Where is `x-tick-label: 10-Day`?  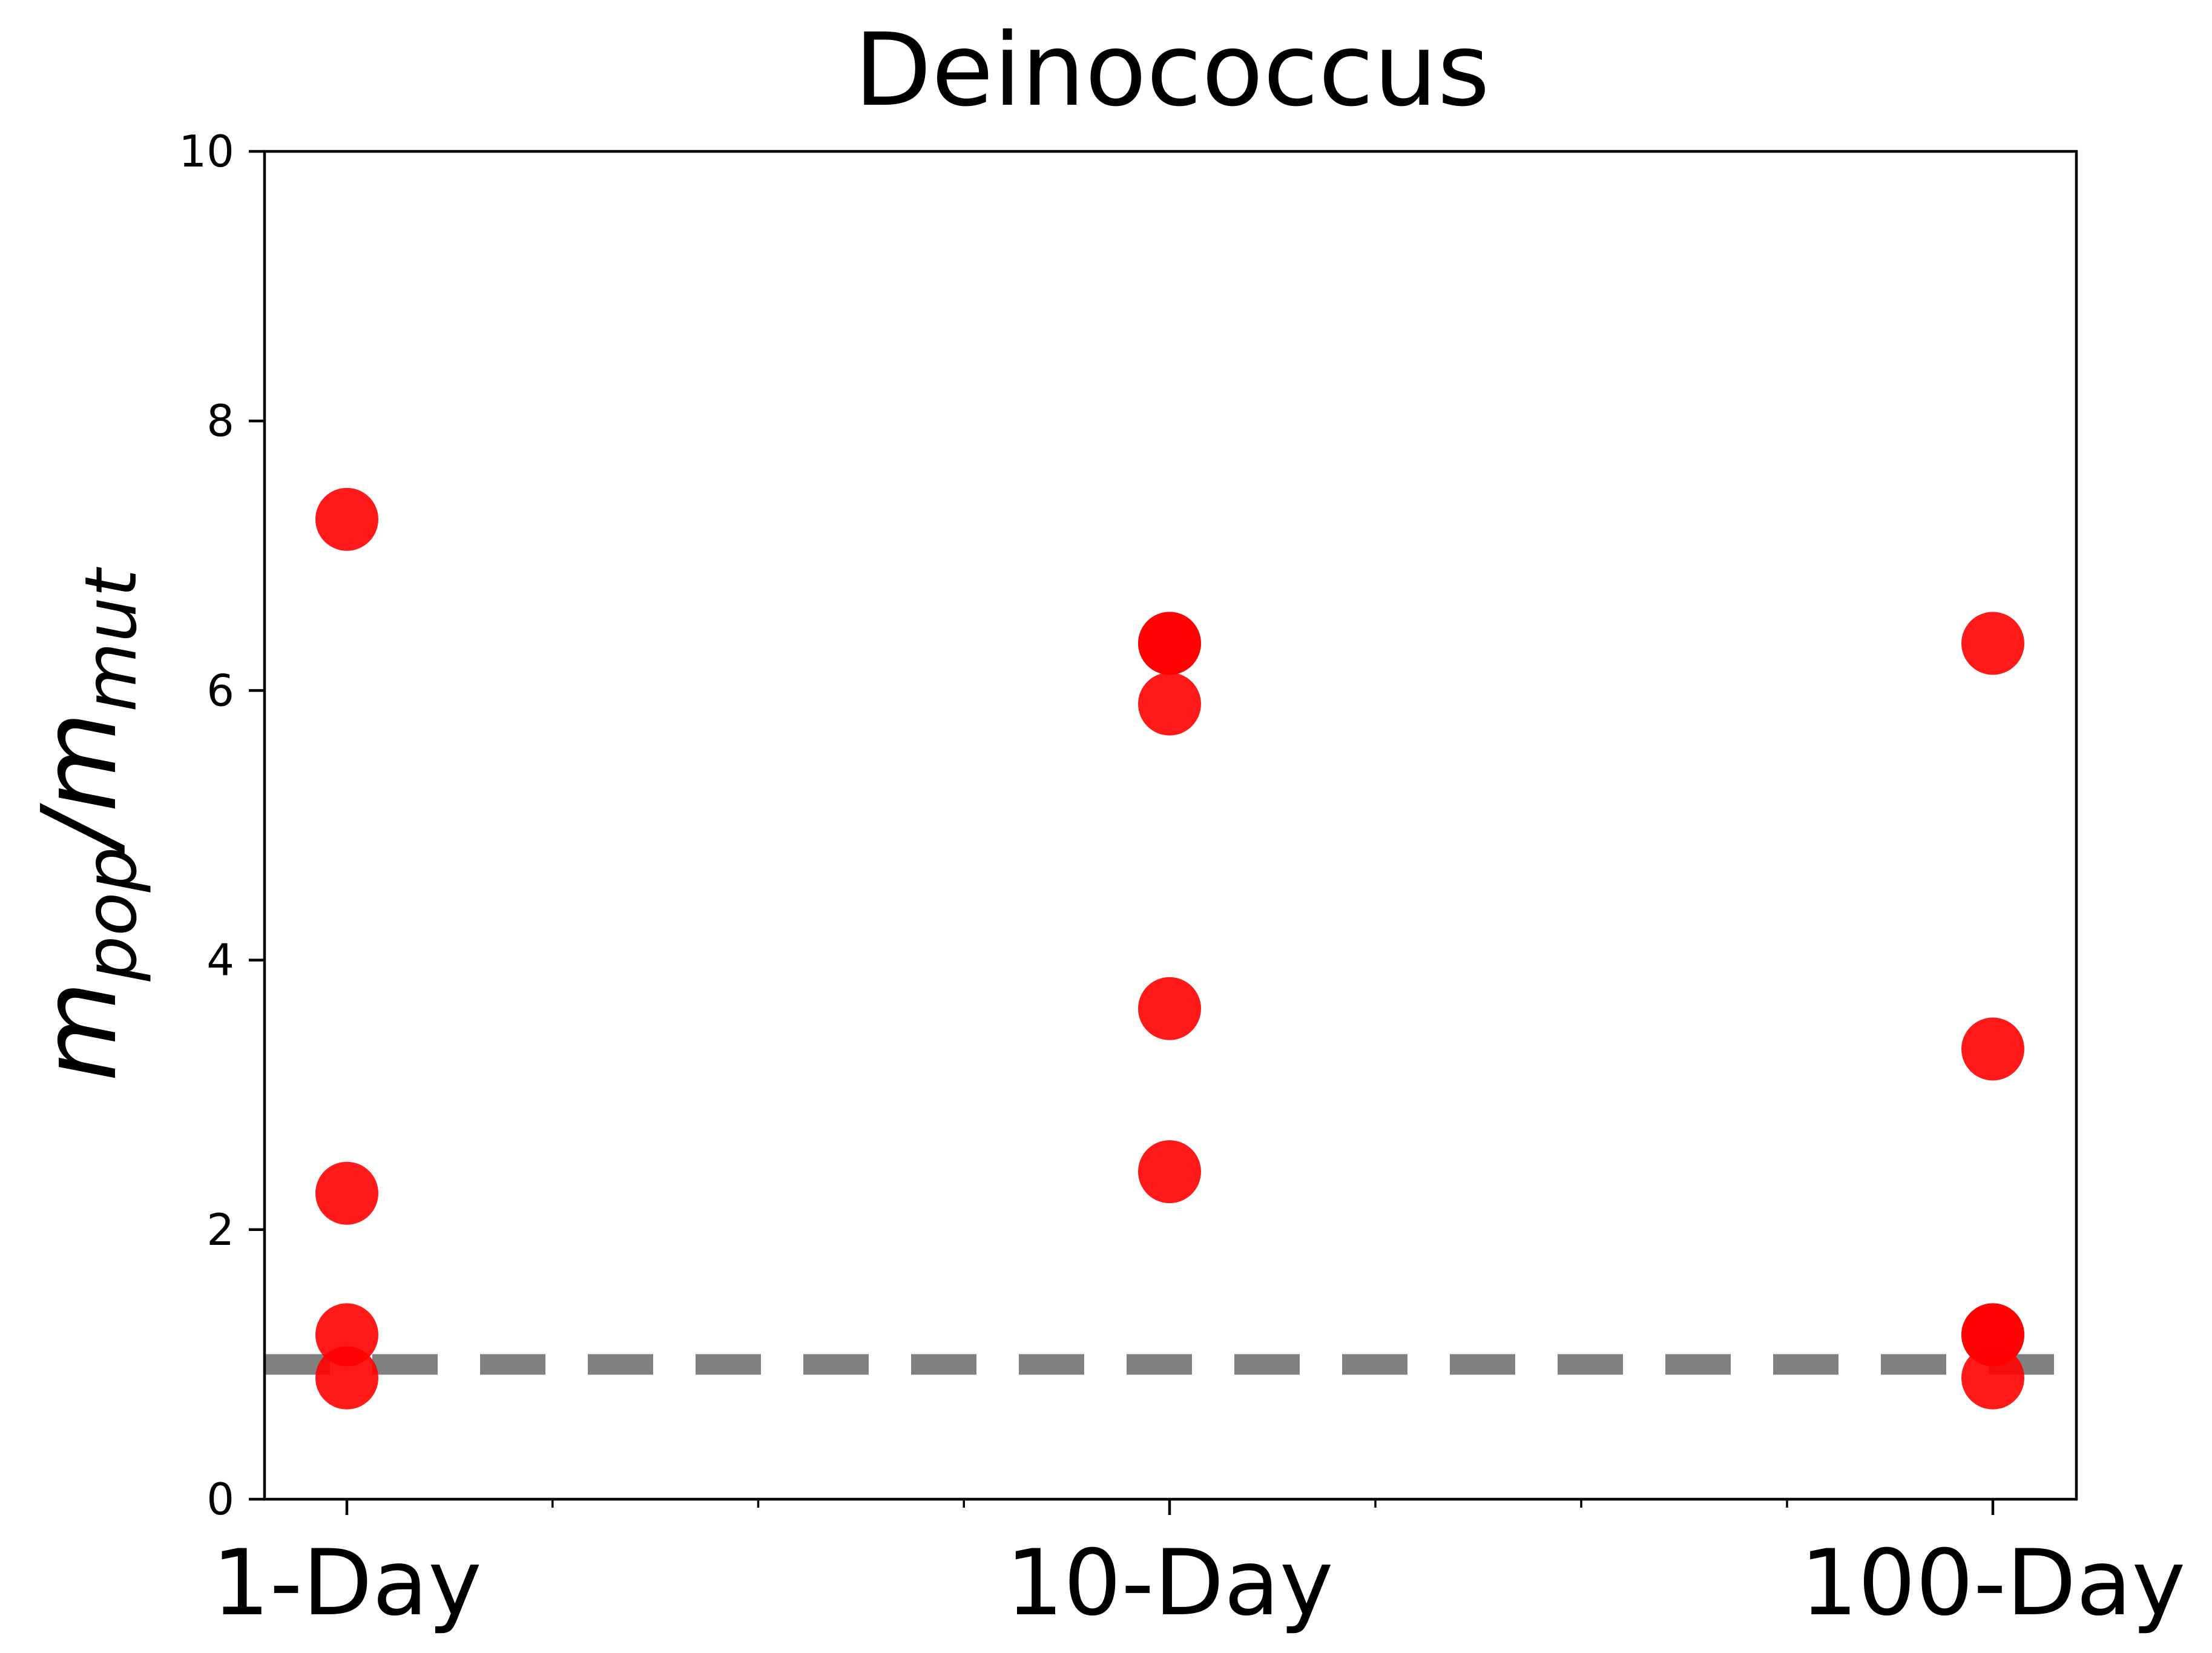
x-tick-label: 10-Day is located at coordinates (1169, 1583).